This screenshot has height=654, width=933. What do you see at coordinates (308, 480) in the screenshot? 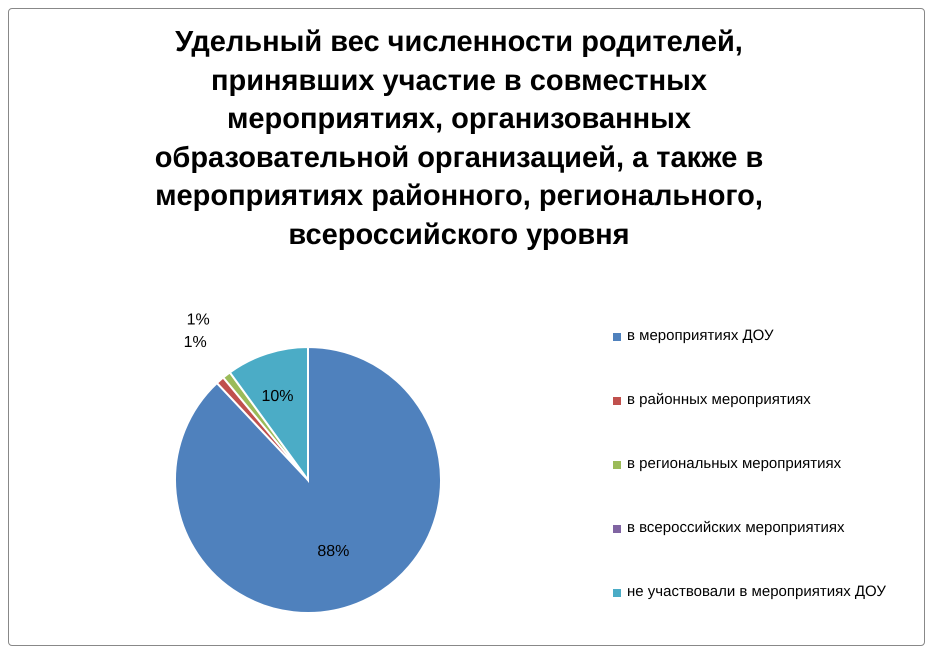
I see `pie-slice` at bounding box center [308, 480].